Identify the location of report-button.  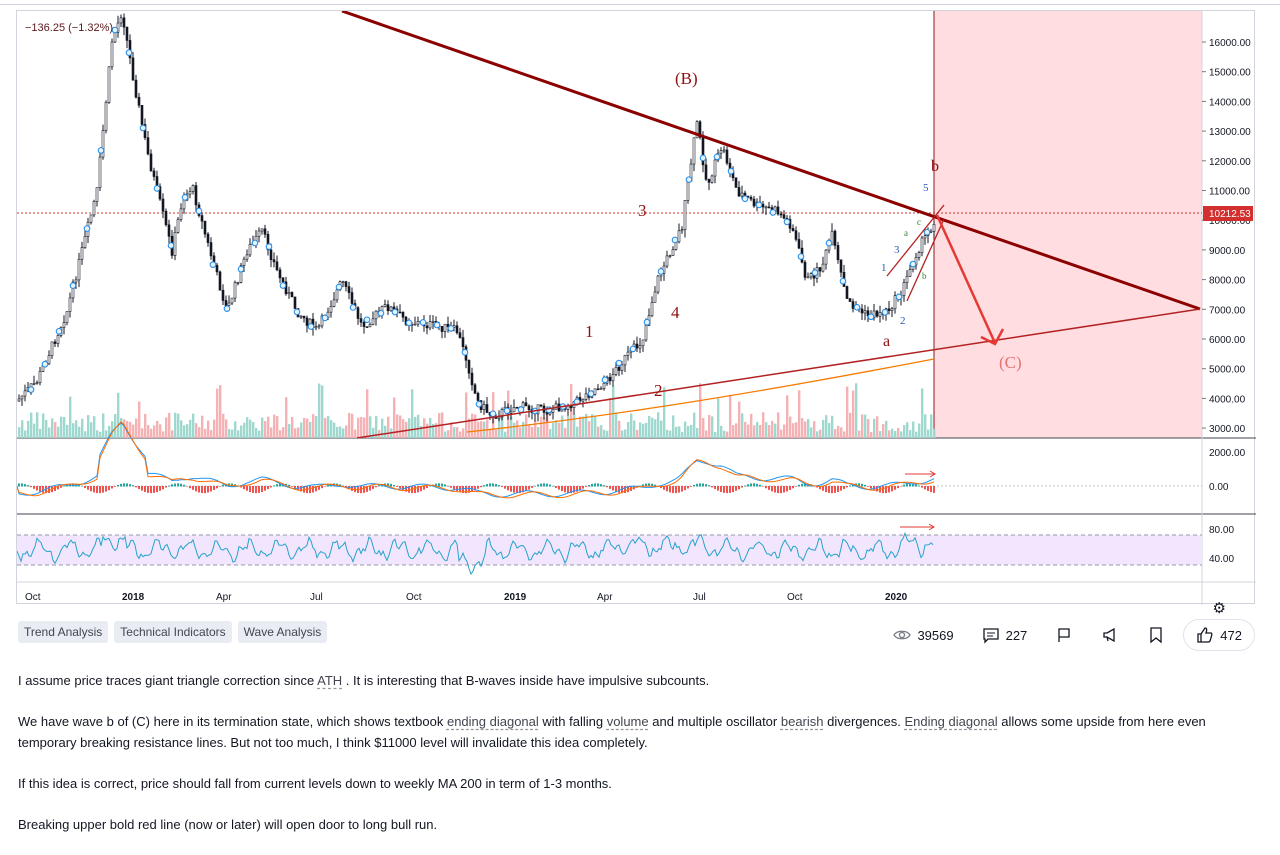
(1064, 635).